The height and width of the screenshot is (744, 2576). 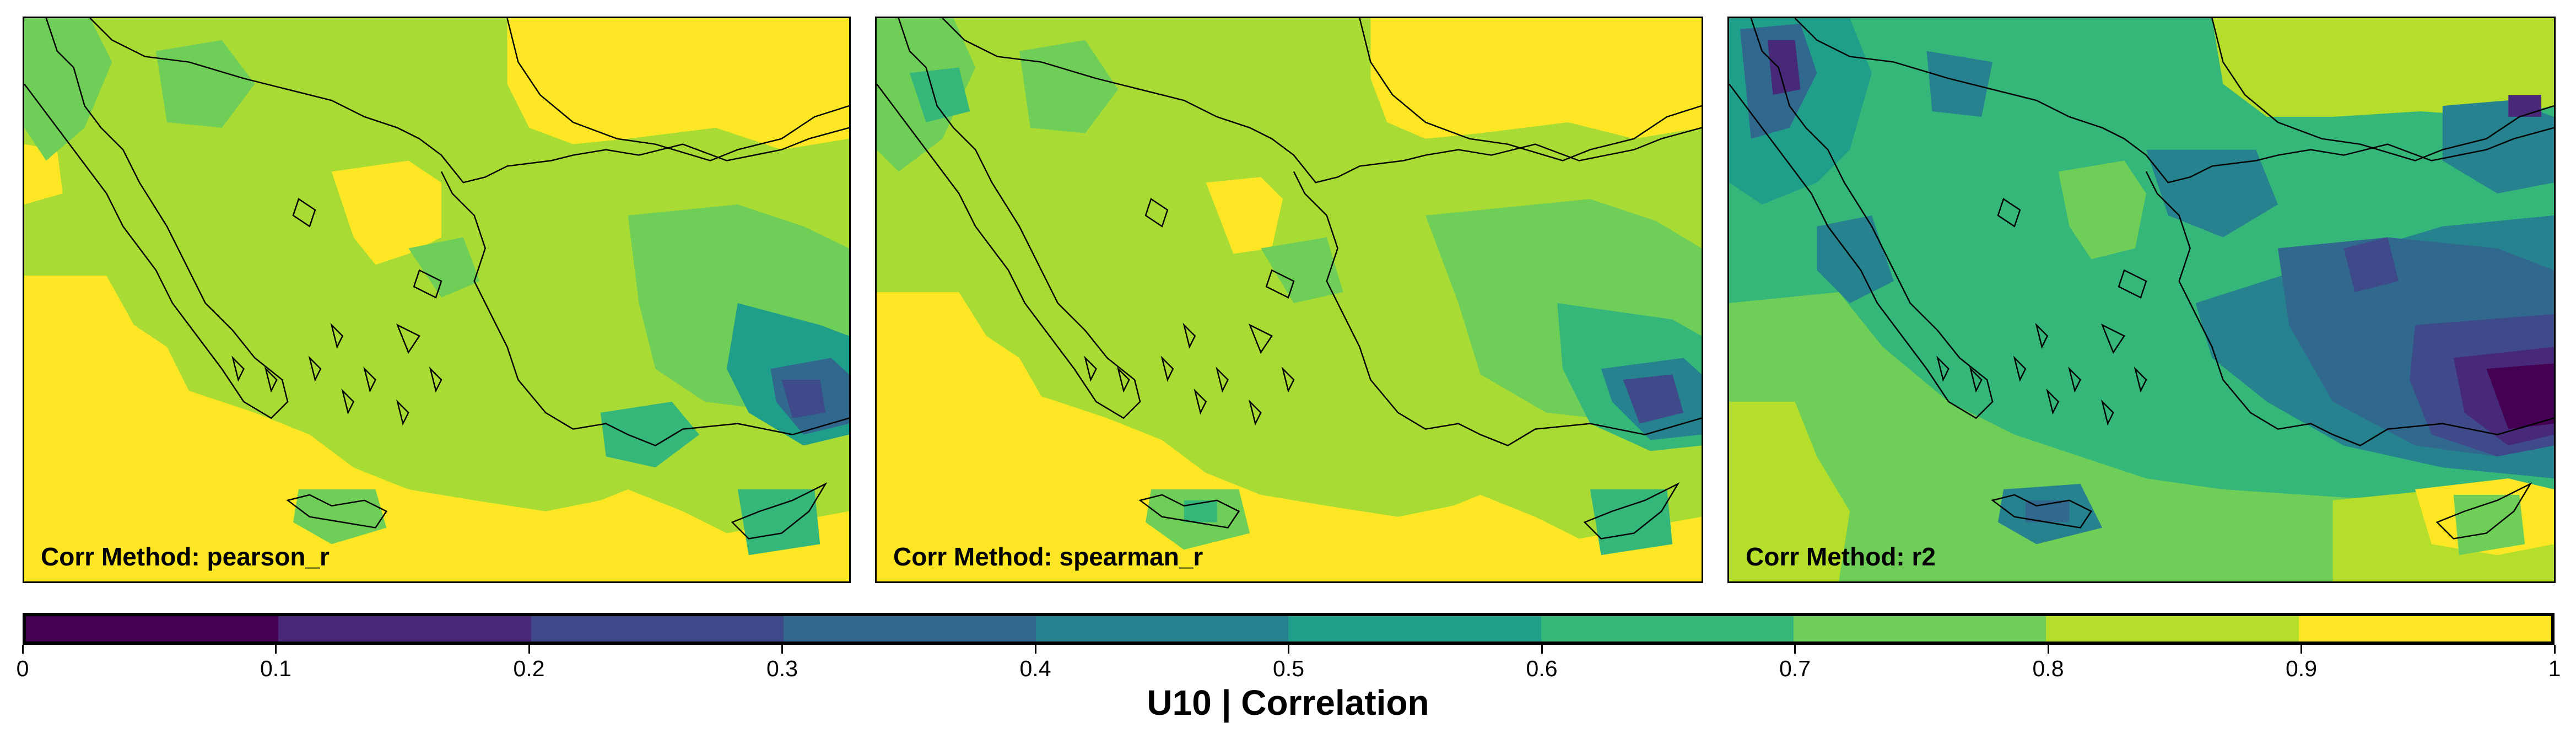 What do you see at coordinates (1035, 668) in the screenshot?
I see `colorbar-tick-label: 0.4` at bounding box center [1035, 668].